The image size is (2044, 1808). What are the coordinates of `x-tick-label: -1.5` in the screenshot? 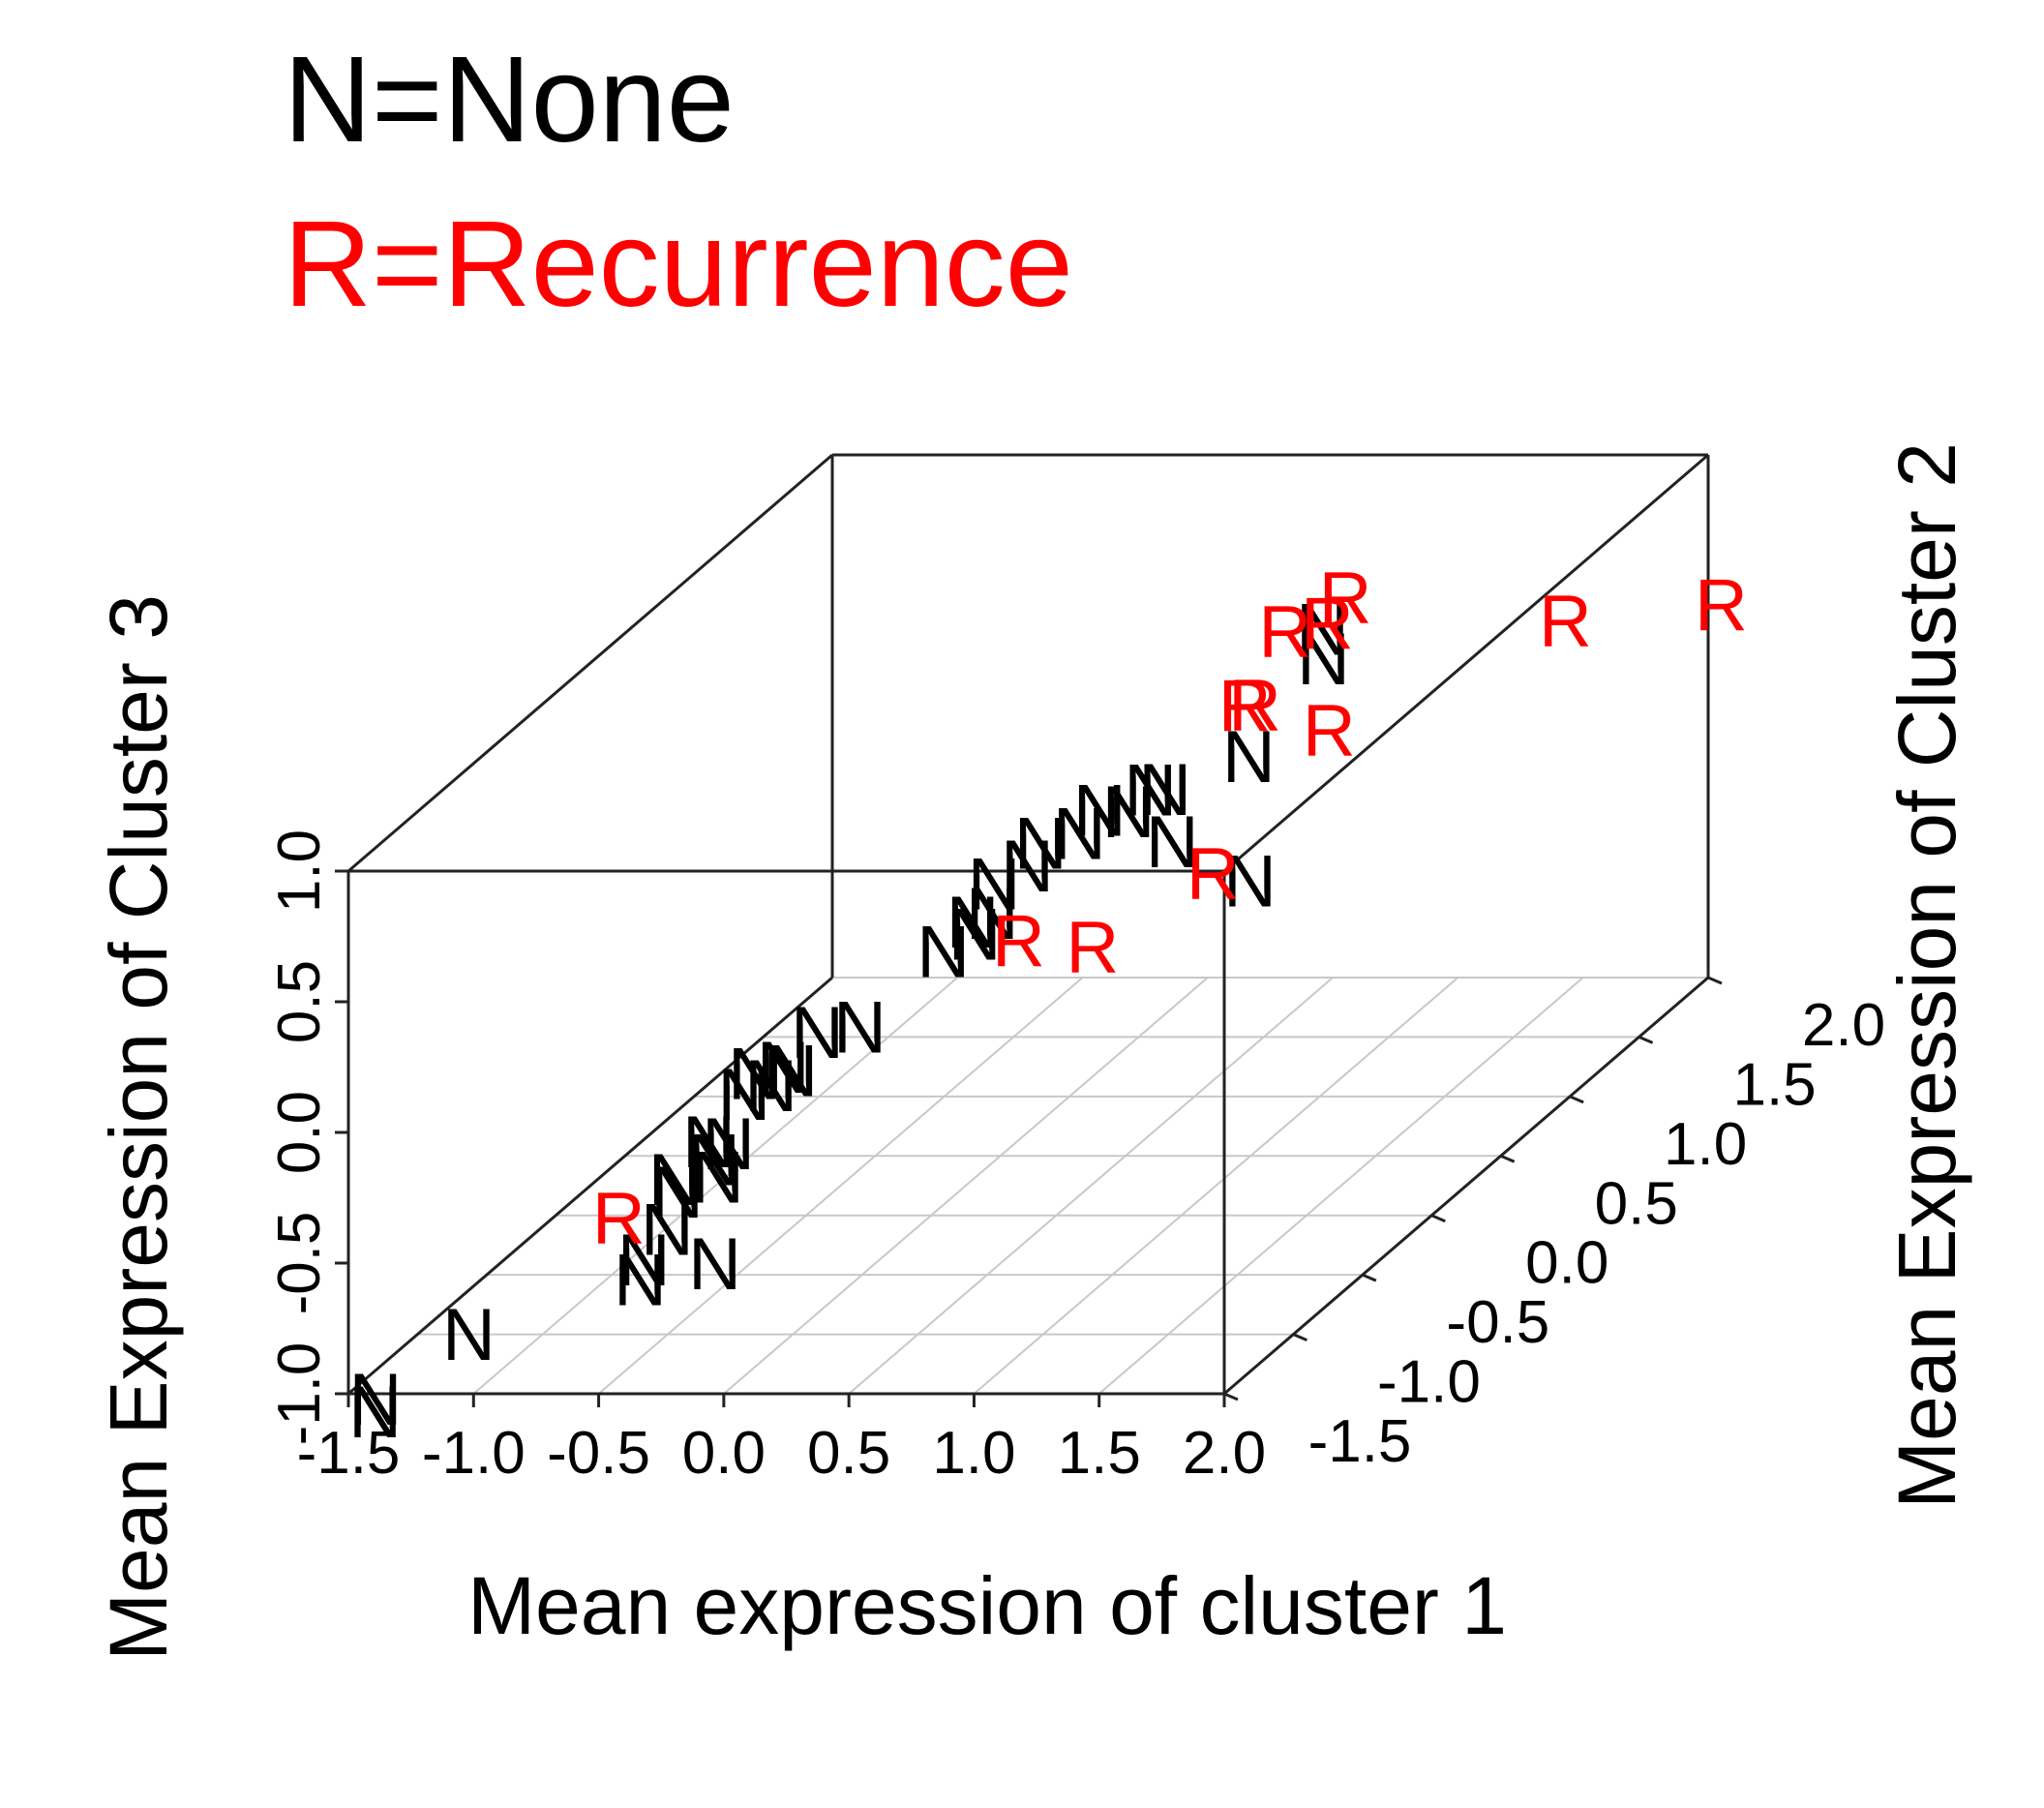 It's located at (349, 1453).